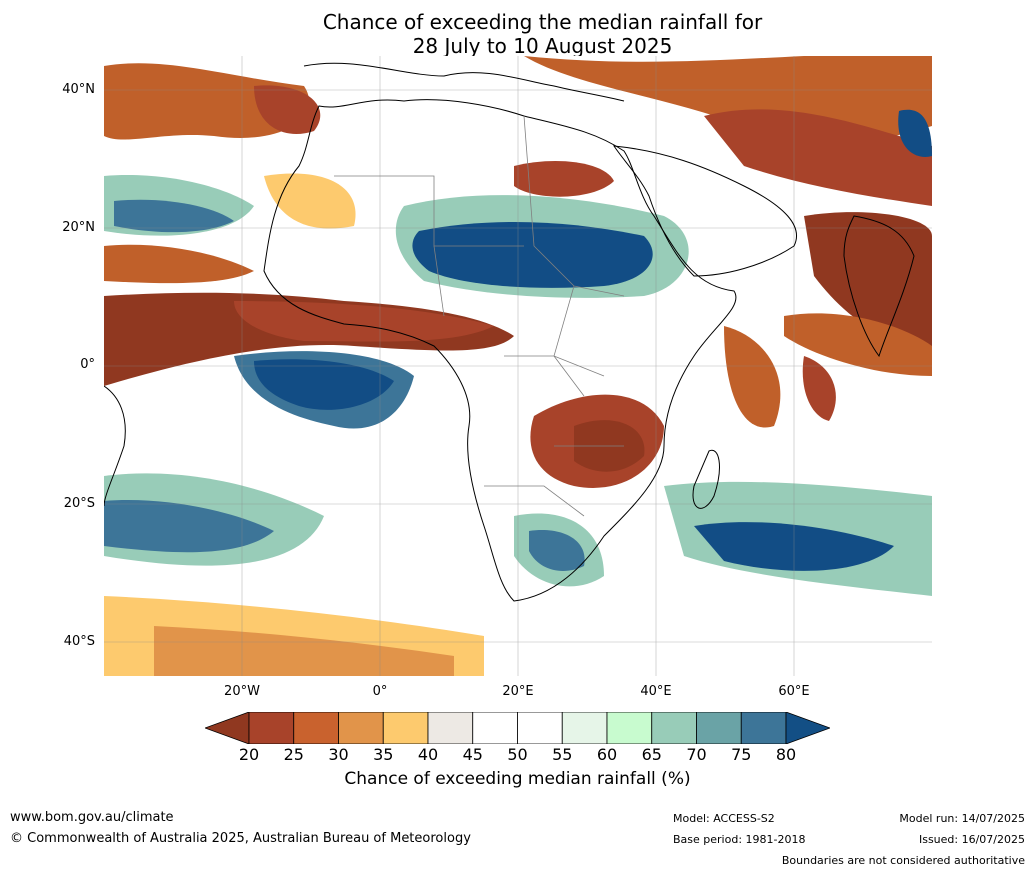 The width and height of the screenshot is (1035, 873). What do you see at coordinates (472, 754) in the screenshot?
I see `colorbar-tick-label: 45` at bounding box center [472, 754].